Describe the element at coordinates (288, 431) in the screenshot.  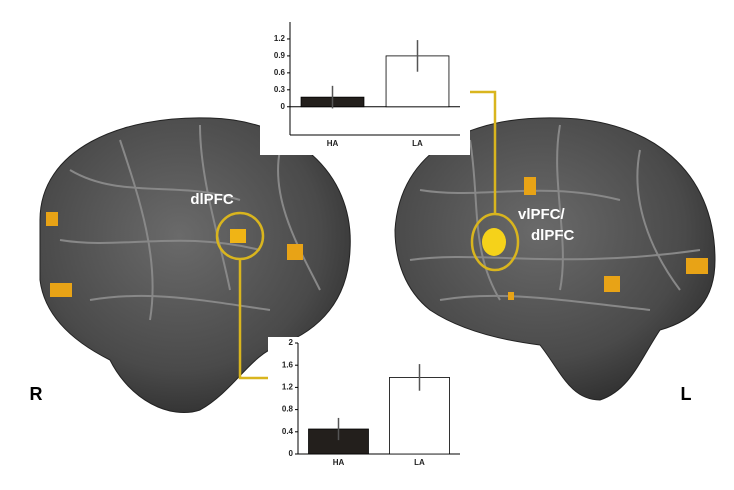
I see `y-tick-label: 0.4` at that location.